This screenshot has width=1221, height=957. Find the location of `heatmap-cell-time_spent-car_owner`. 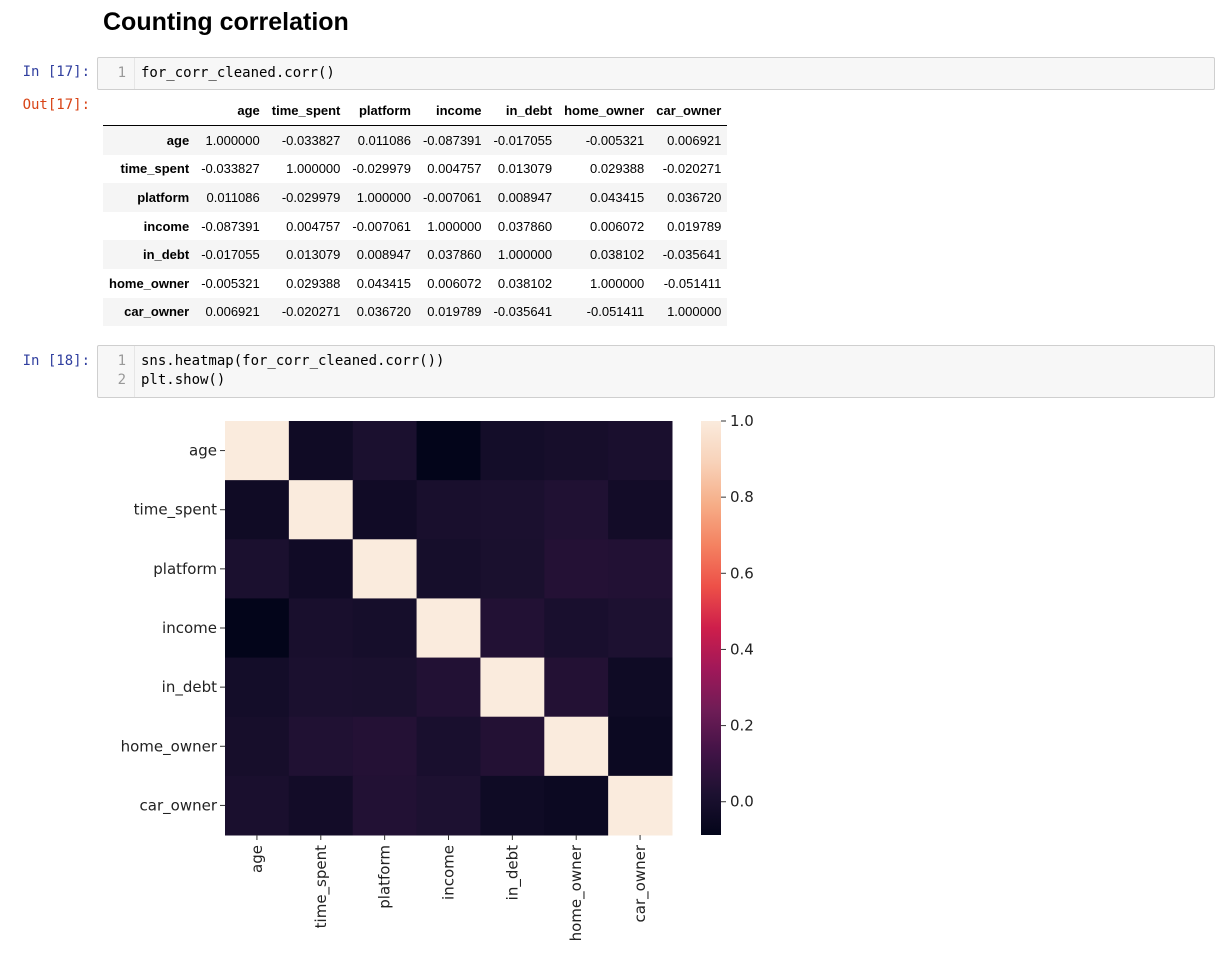

heatmap-cell-time_spent-car_owner is located at coordinates (640, 510).